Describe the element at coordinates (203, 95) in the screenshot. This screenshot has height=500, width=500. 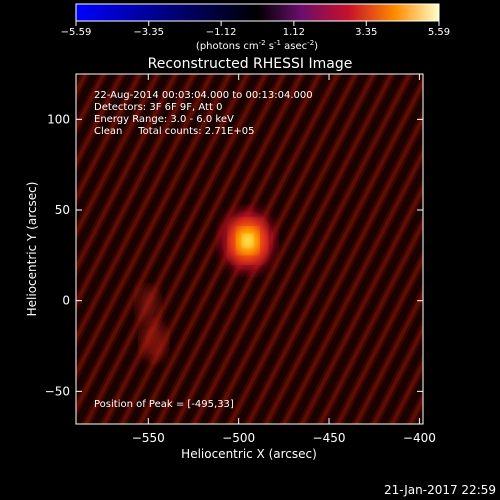
I see `annotation-time-range: 22-Aug-2014 00:03:04.000 to 00:13:04.000` at that location.